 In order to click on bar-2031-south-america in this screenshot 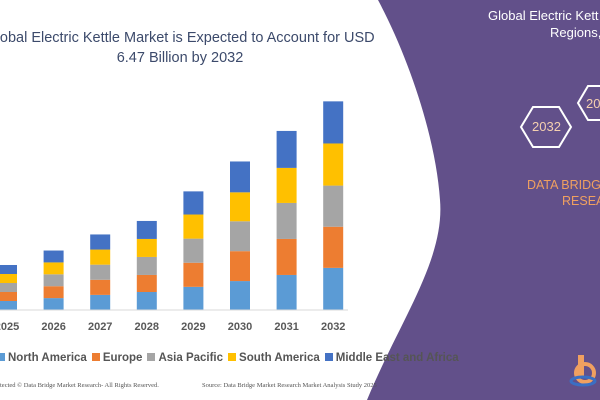, I will do `click(286, 185)`.